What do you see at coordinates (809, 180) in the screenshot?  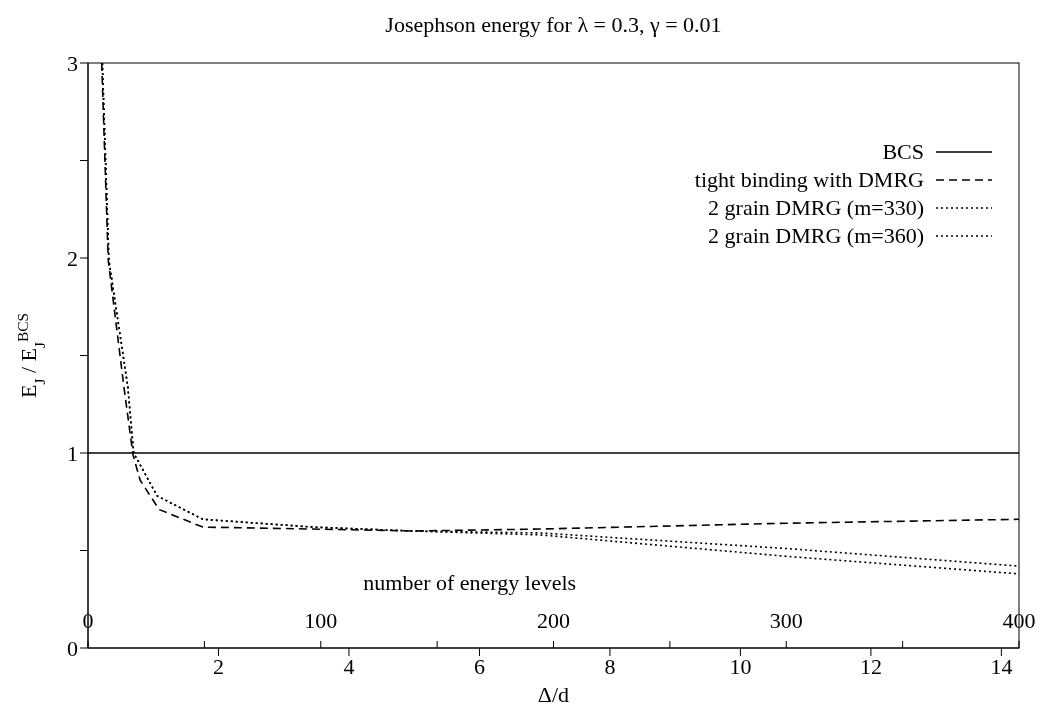 I see `legend-label: tight binding with DMRG` at bounding box center [809, 180].